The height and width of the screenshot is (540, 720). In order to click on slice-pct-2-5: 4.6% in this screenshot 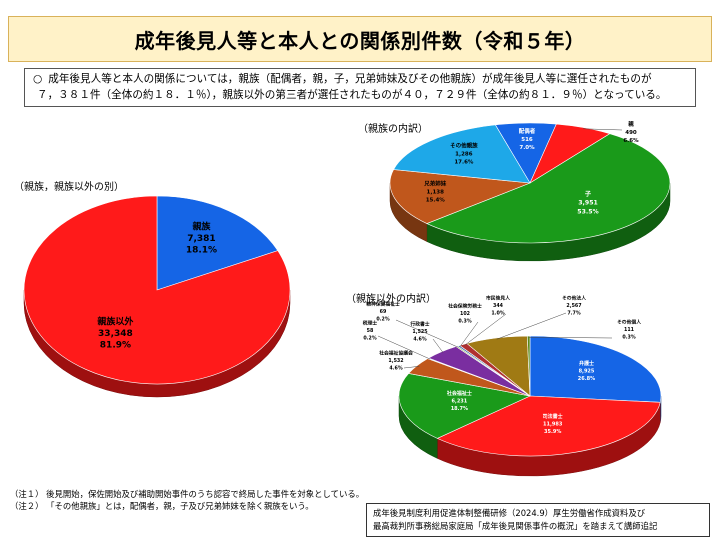, I will do `click(419, 339)`.